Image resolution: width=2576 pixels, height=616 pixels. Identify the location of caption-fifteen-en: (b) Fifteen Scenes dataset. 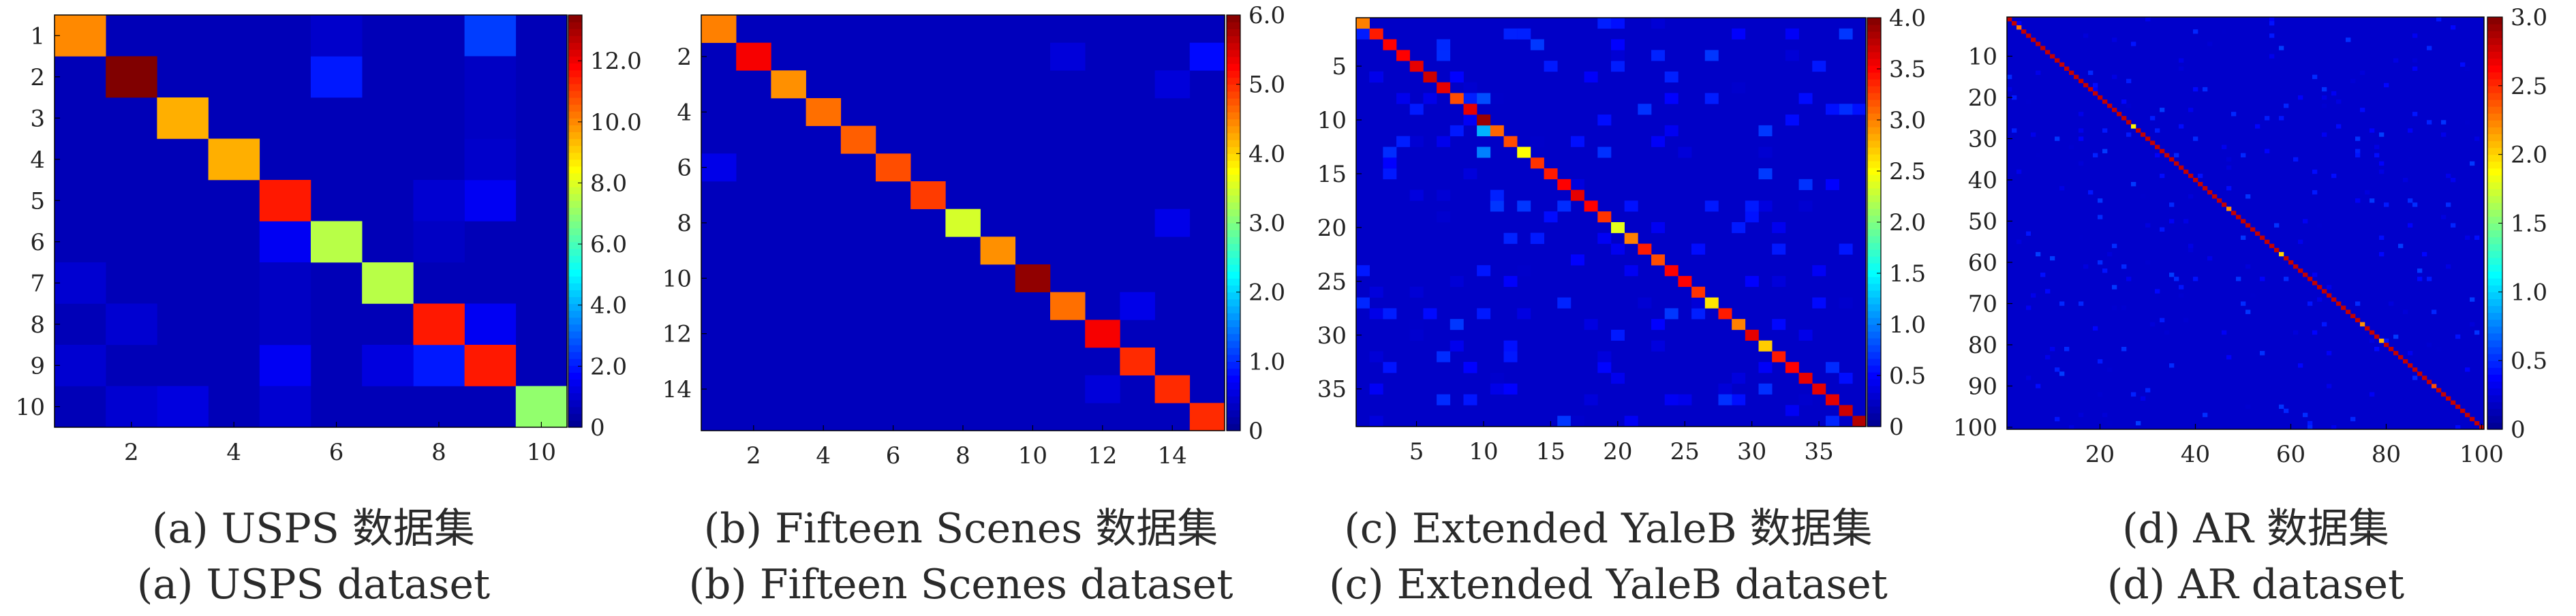
(960, 585).